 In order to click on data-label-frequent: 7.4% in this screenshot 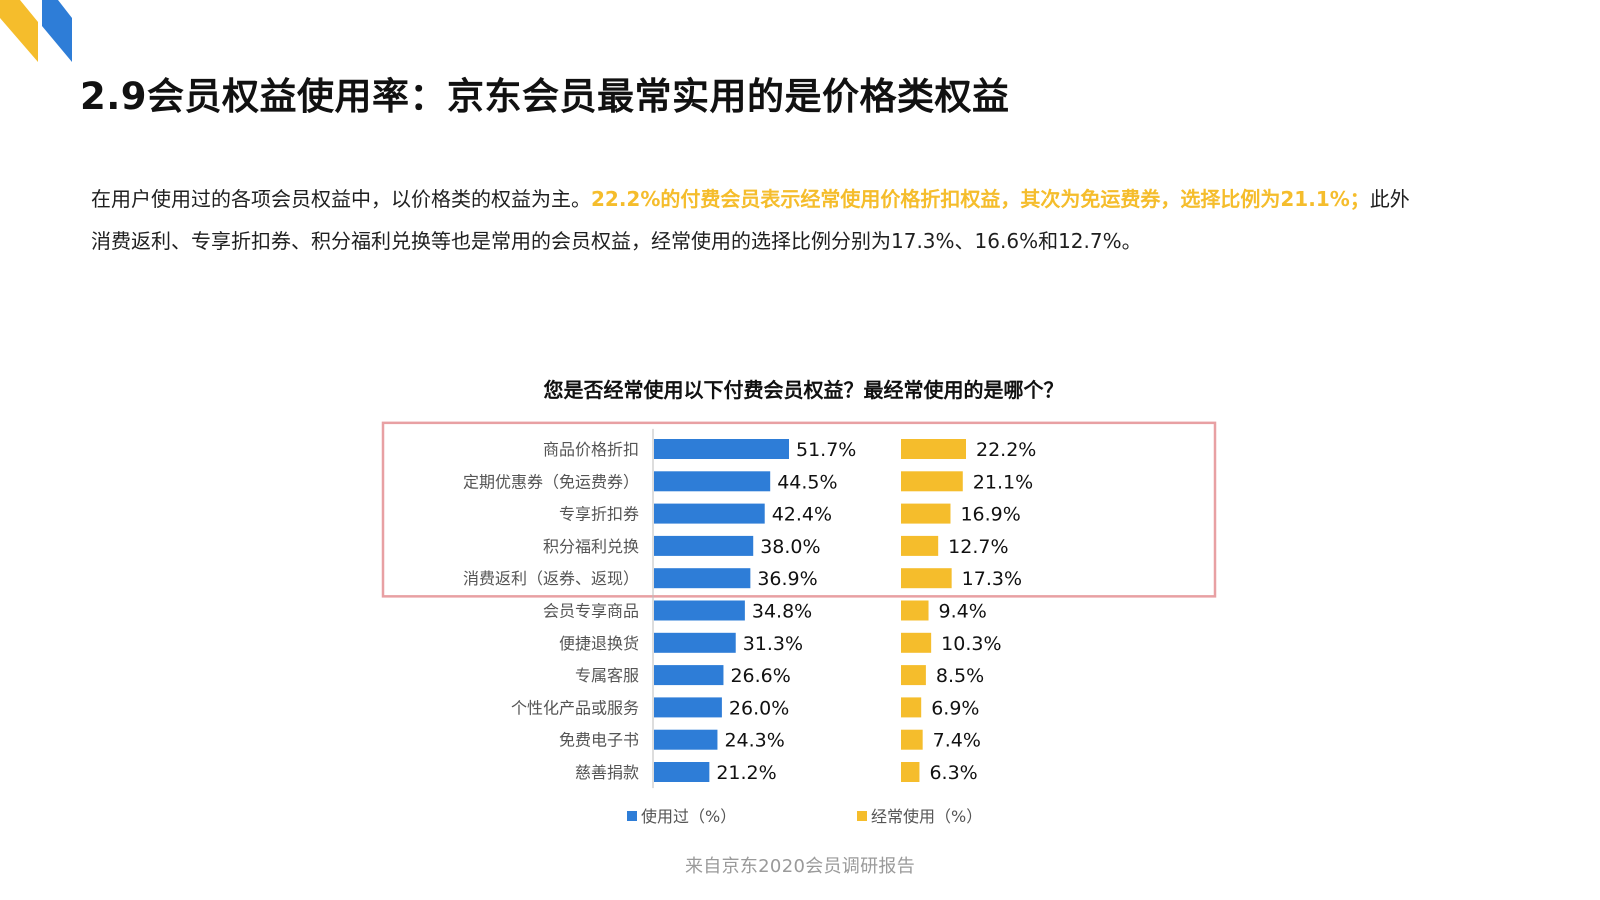, I will do `click(957, 741)`.